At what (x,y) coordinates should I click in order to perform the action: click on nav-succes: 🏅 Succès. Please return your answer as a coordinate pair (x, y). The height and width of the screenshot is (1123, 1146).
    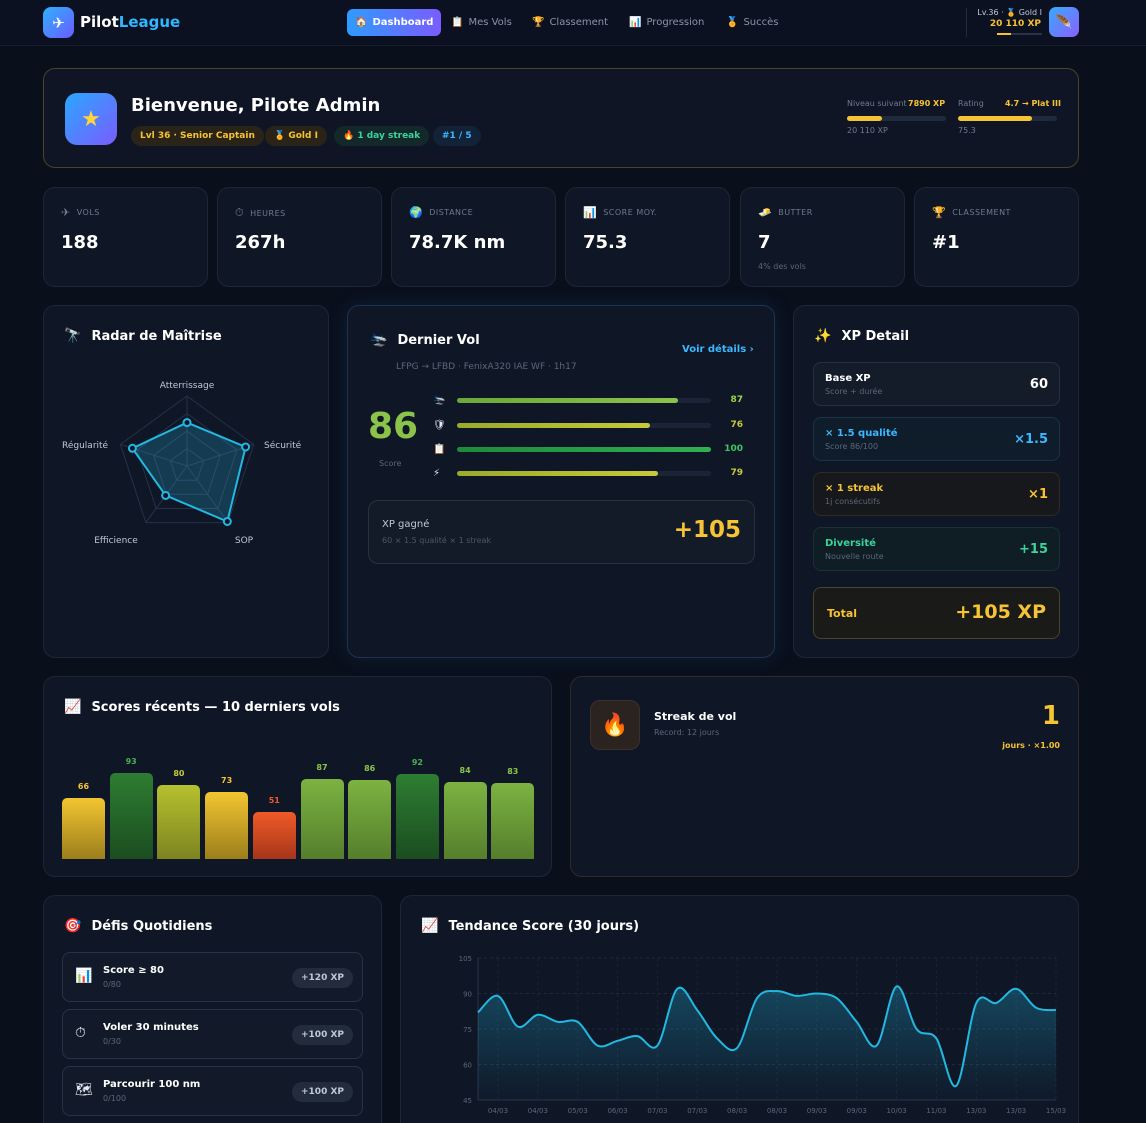
    Looking at the image, I should click on (752, 22).